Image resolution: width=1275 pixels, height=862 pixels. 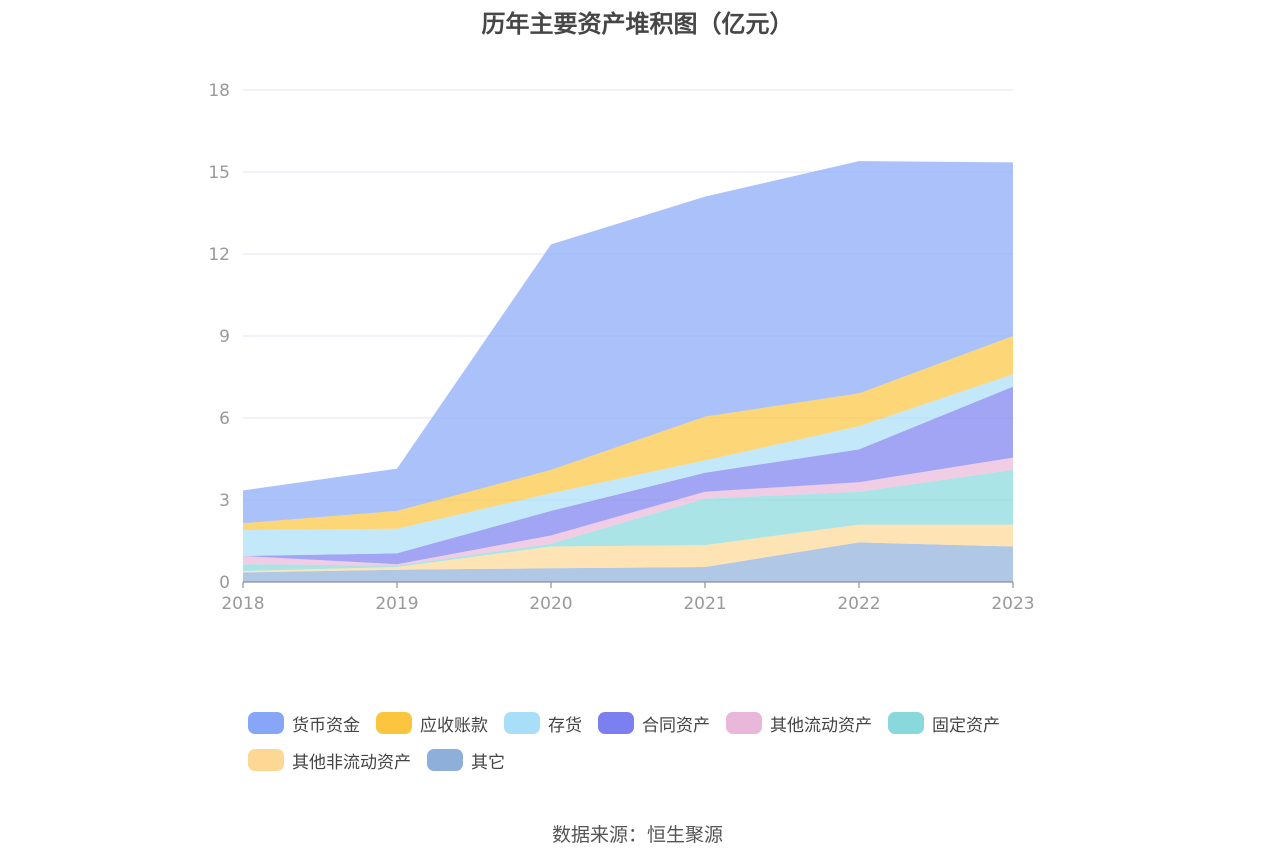 I want to click on x-tick-label: 2020, so click(x=550, y=604).